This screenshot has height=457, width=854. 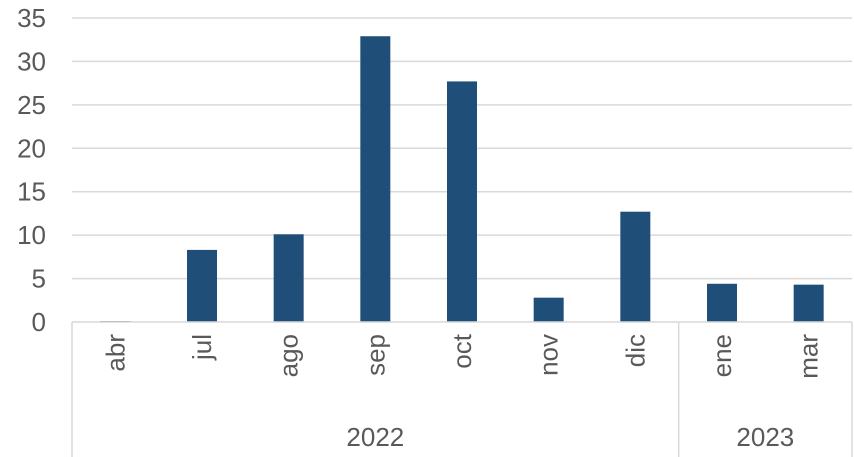 I want to click on category-label: ene, so click(x=722, y=355).